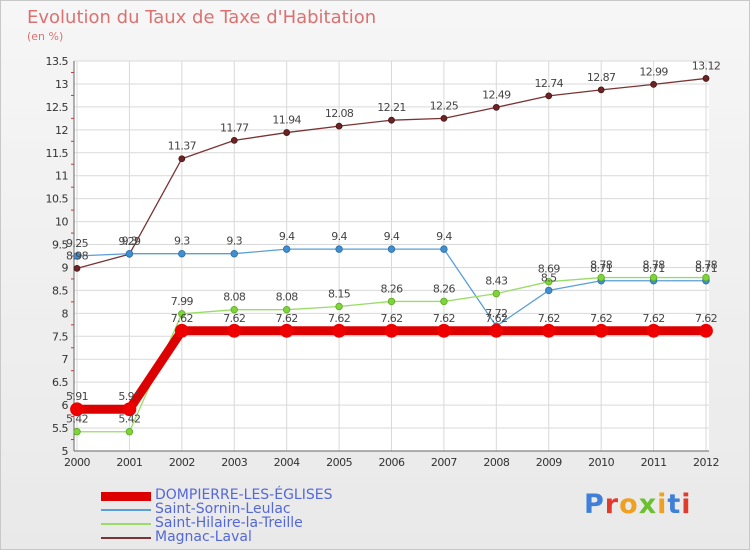 This screenshot has height=550, width=750. Describe the element at coordinates (287, 462) in the screenshot. I see `x-tick-label: 2004` at that location.